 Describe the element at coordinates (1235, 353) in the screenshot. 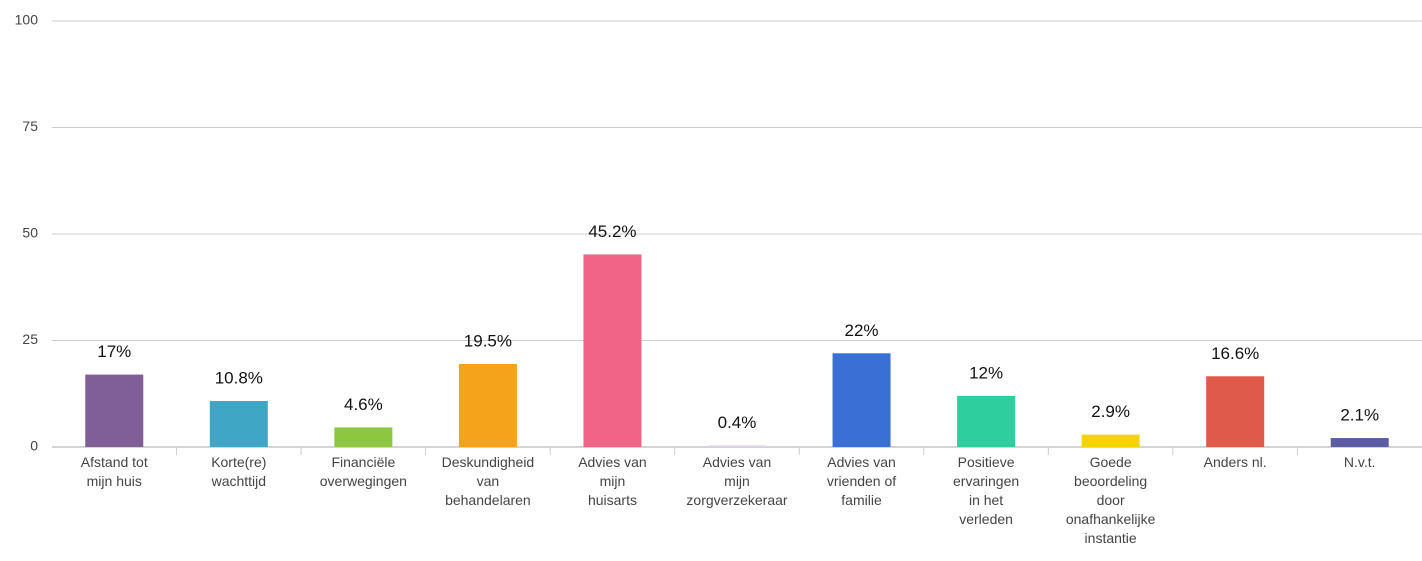

I see `value-label: 16.6%` at that location.